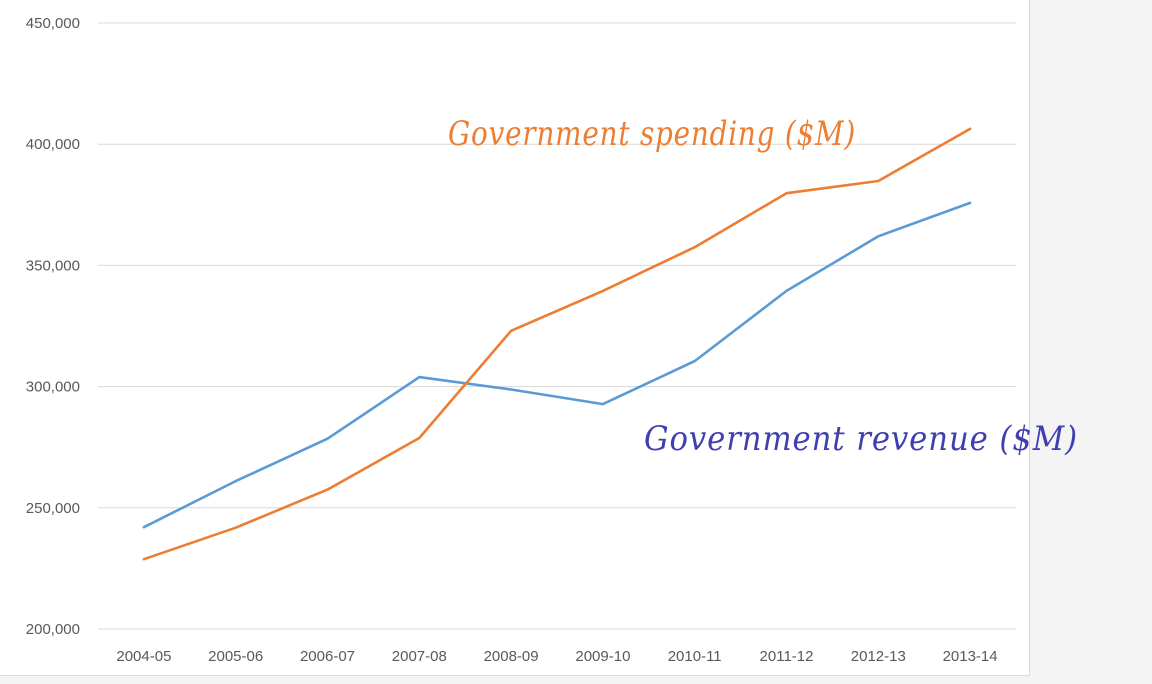  What do you see at coordinates (419, 656) in the screenshot?
I see `x-tick-label: 2007-08` at bounding box center [419, 656].